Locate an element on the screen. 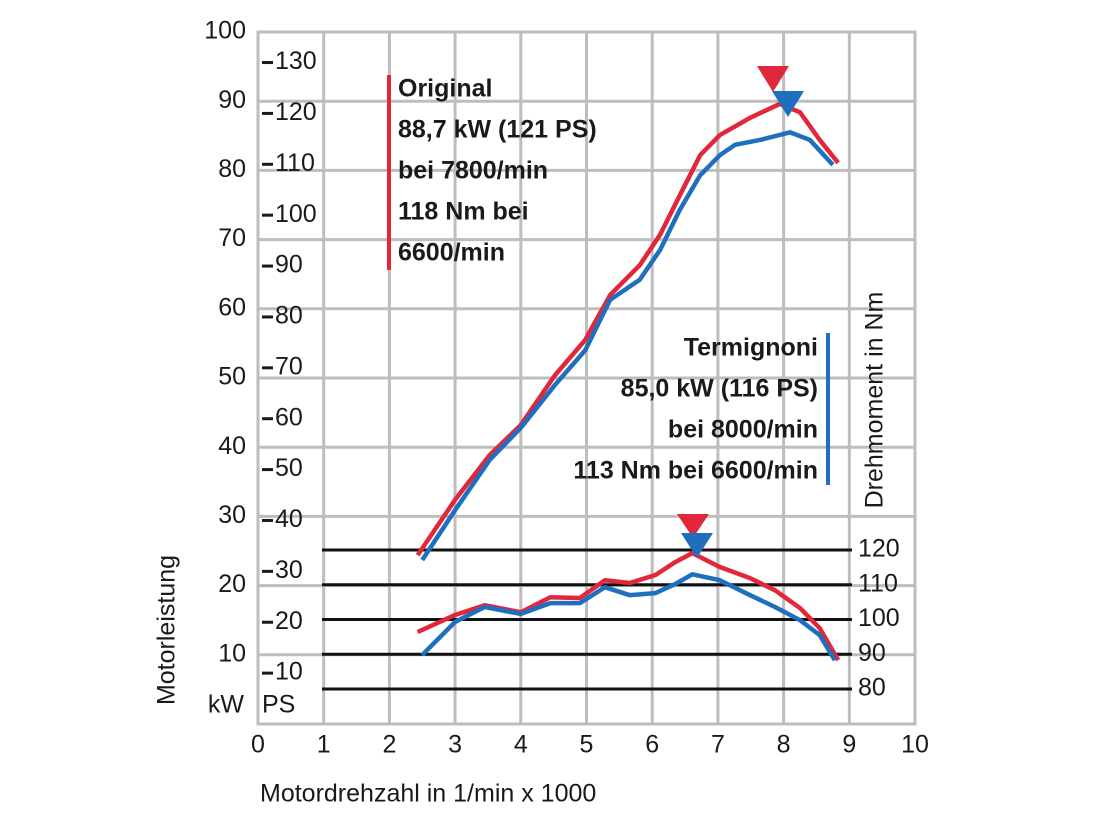  y2-tick-label: 20 is located at coordinates (289, 621).